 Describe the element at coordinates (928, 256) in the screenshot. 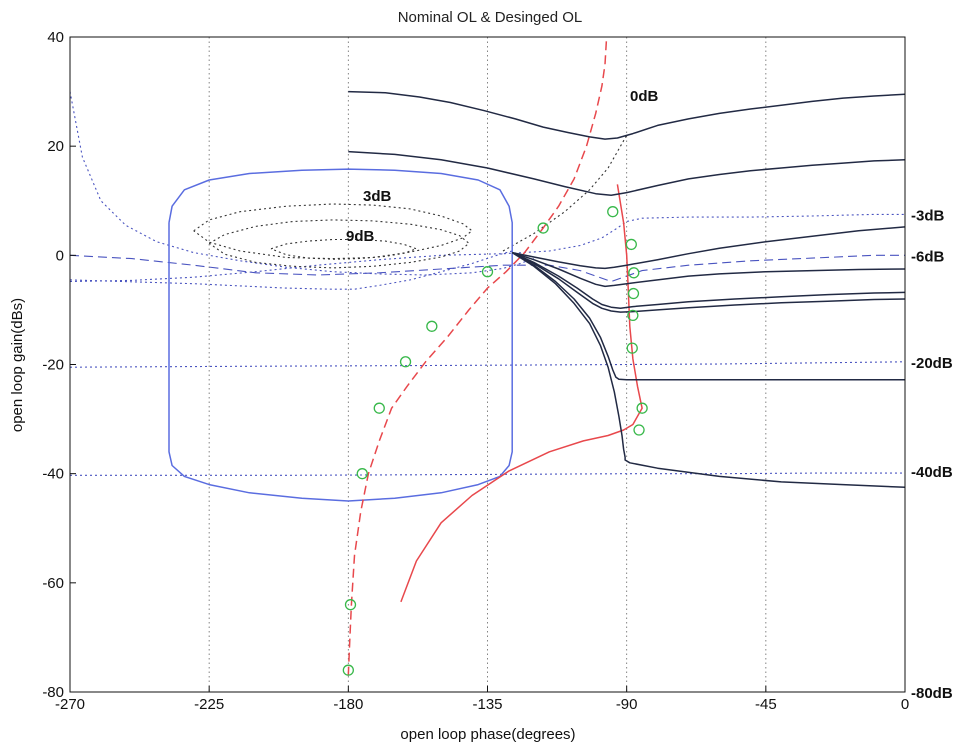

I see `right-edge-label: -6dB` at that location.